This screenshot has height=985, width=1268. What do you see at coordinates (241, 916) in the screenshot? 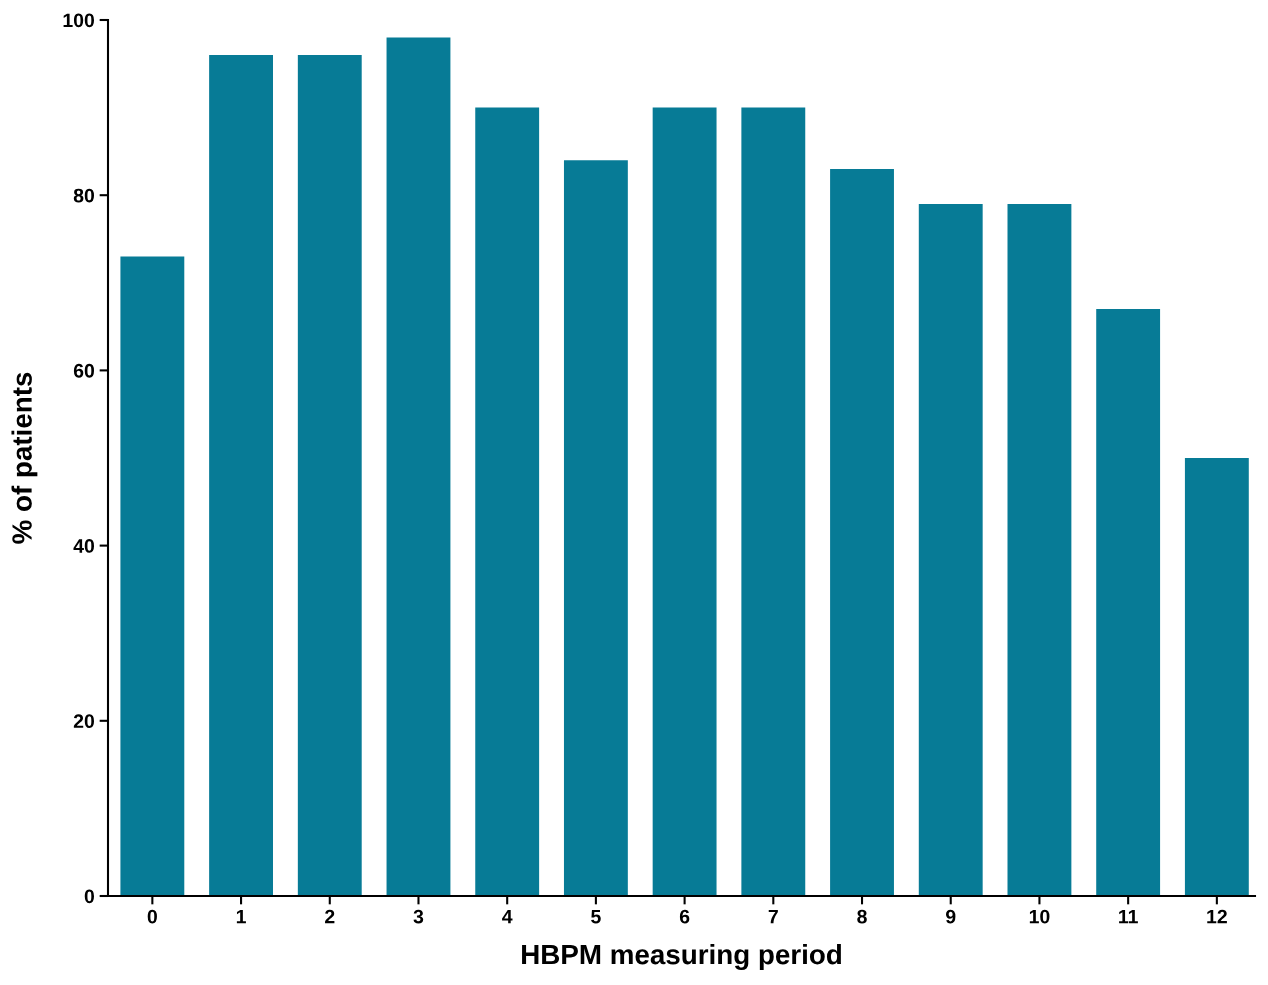
I see `x-tick-label: 1` at bounding box center [241, 916].